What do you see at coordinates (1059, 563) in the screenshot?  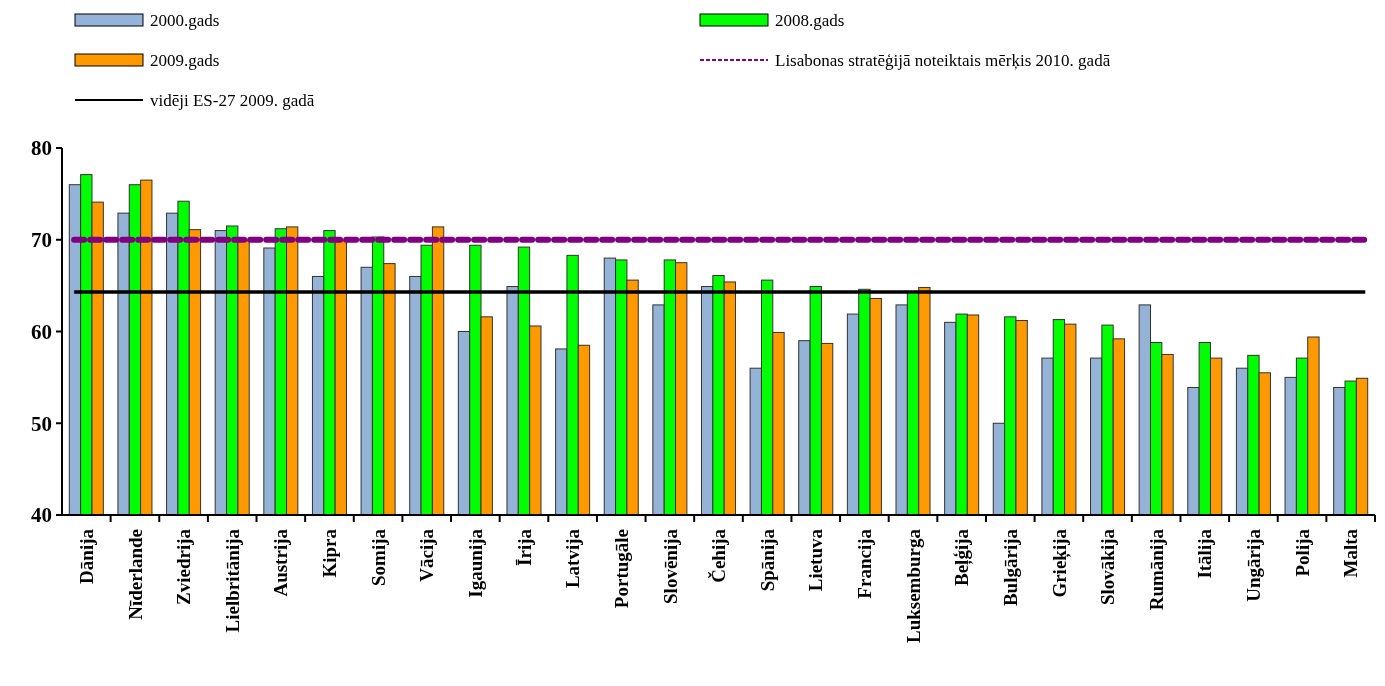 I see `x-tick-label: Grieķija` at bounding box center [1059, 563].